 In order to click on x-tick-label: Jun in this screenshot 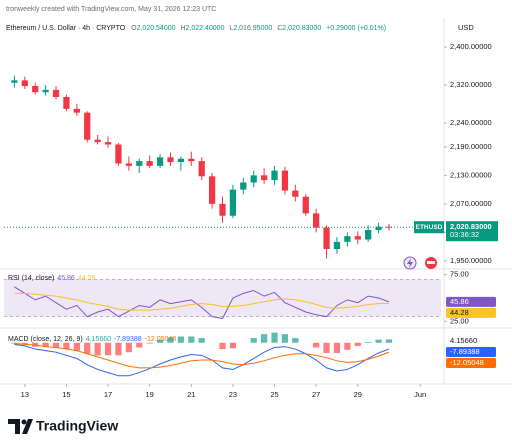, I will do `click(420, 394)`.